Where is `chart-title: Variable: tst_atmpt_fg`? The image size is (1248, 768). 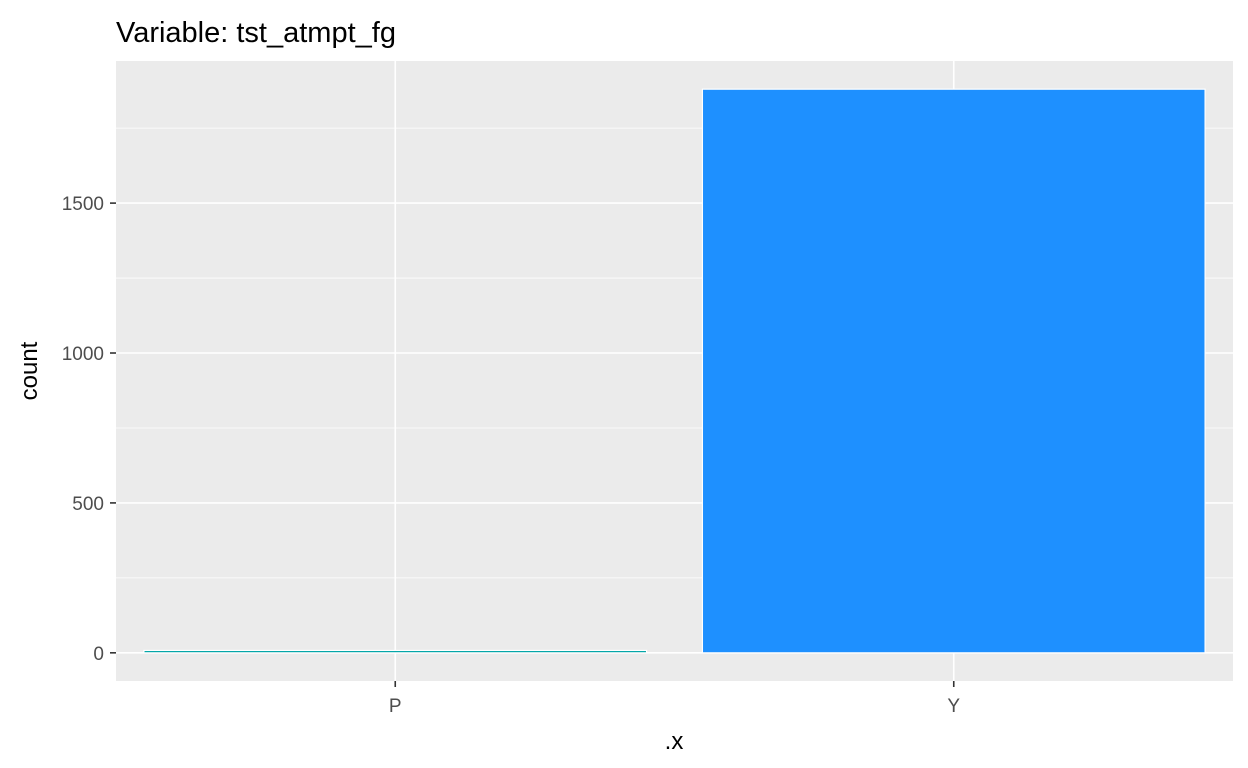
chart-title: Variable: tst_atmpt_fg is located at coordinates (256, 33).